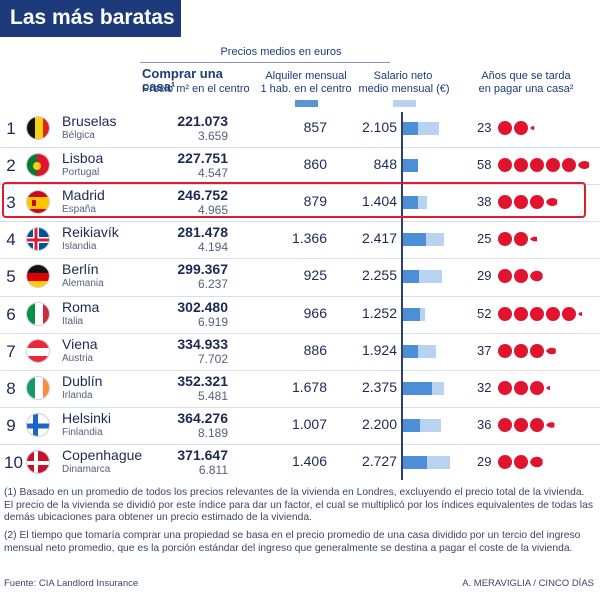 This screenshot has width=600, height=597. Describe the element at coordinates (90, 232) in the screenshot. I see `city-name: Reikiavík` at that location.